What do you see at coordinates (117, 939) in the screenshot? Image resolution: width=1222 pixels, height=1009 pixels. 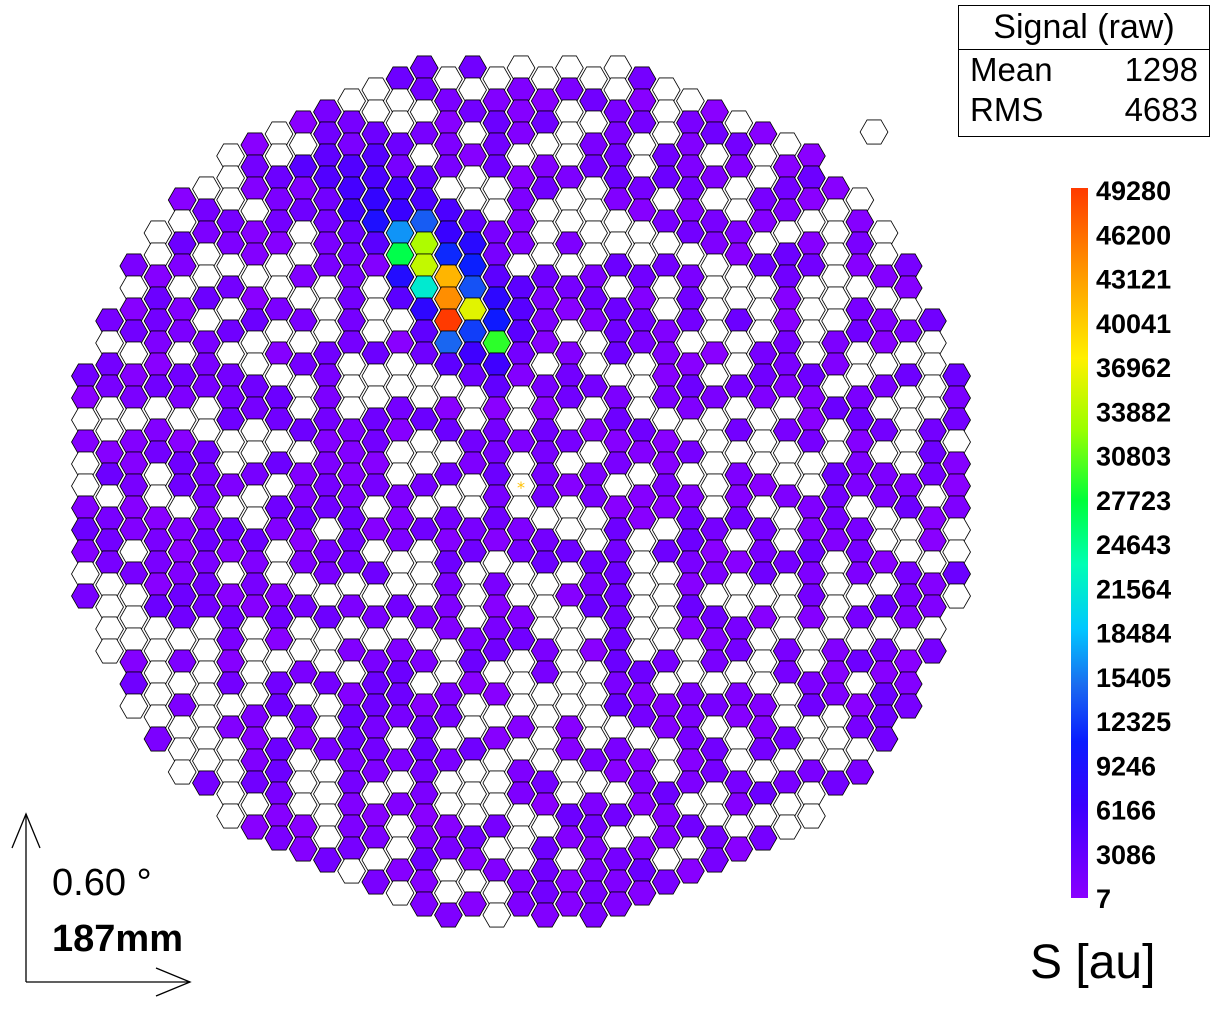 I see `scale-length-label: 187mm` at bounding box center [117, 939].